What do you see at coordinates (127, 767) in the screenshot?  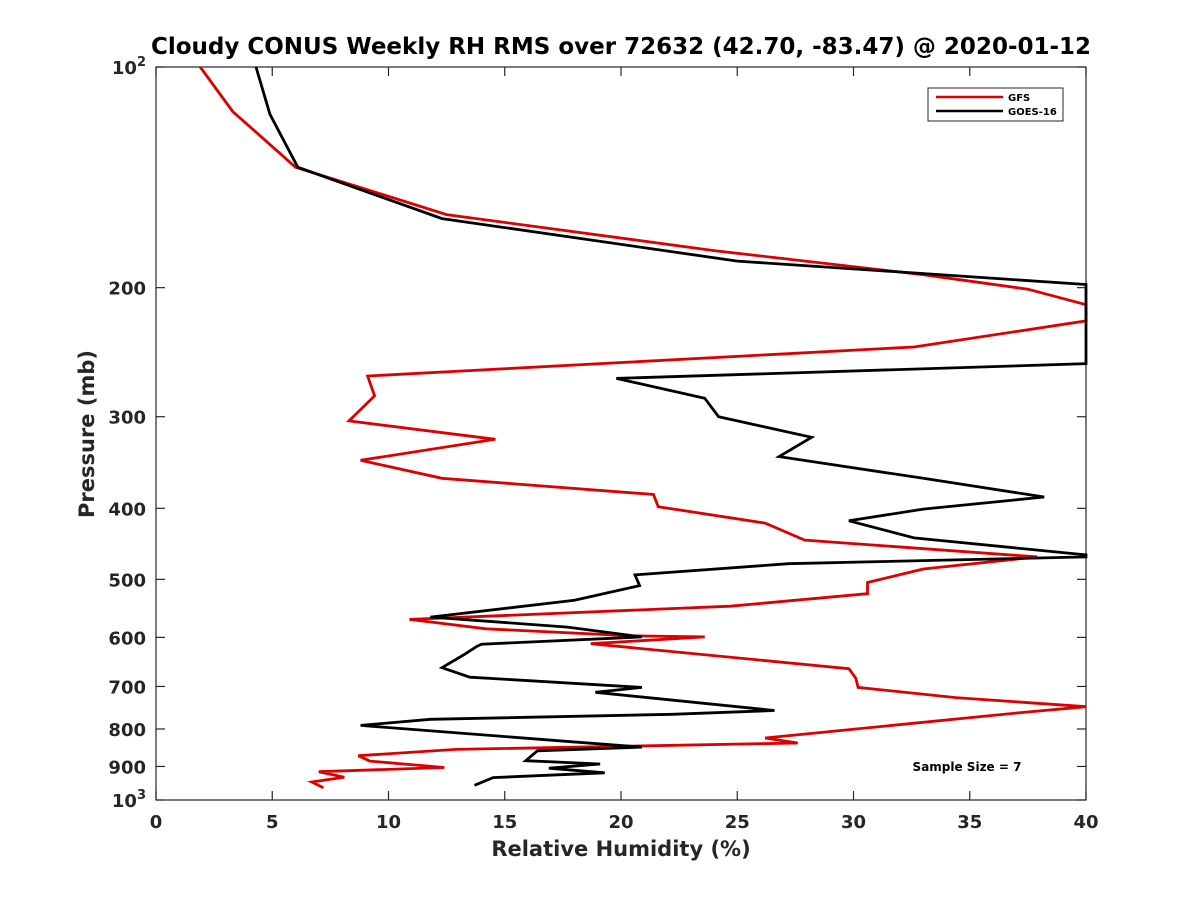 I see `y-tick-label: 900` at bounding box center [127, 767].